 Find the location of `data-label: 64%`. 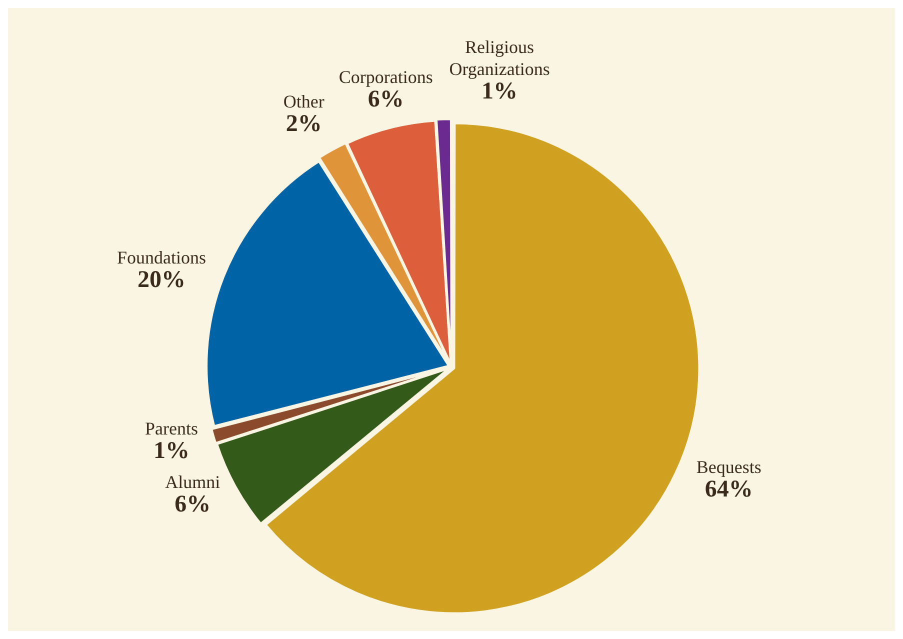

data-label: 64% is located at coordinates (728, 489).